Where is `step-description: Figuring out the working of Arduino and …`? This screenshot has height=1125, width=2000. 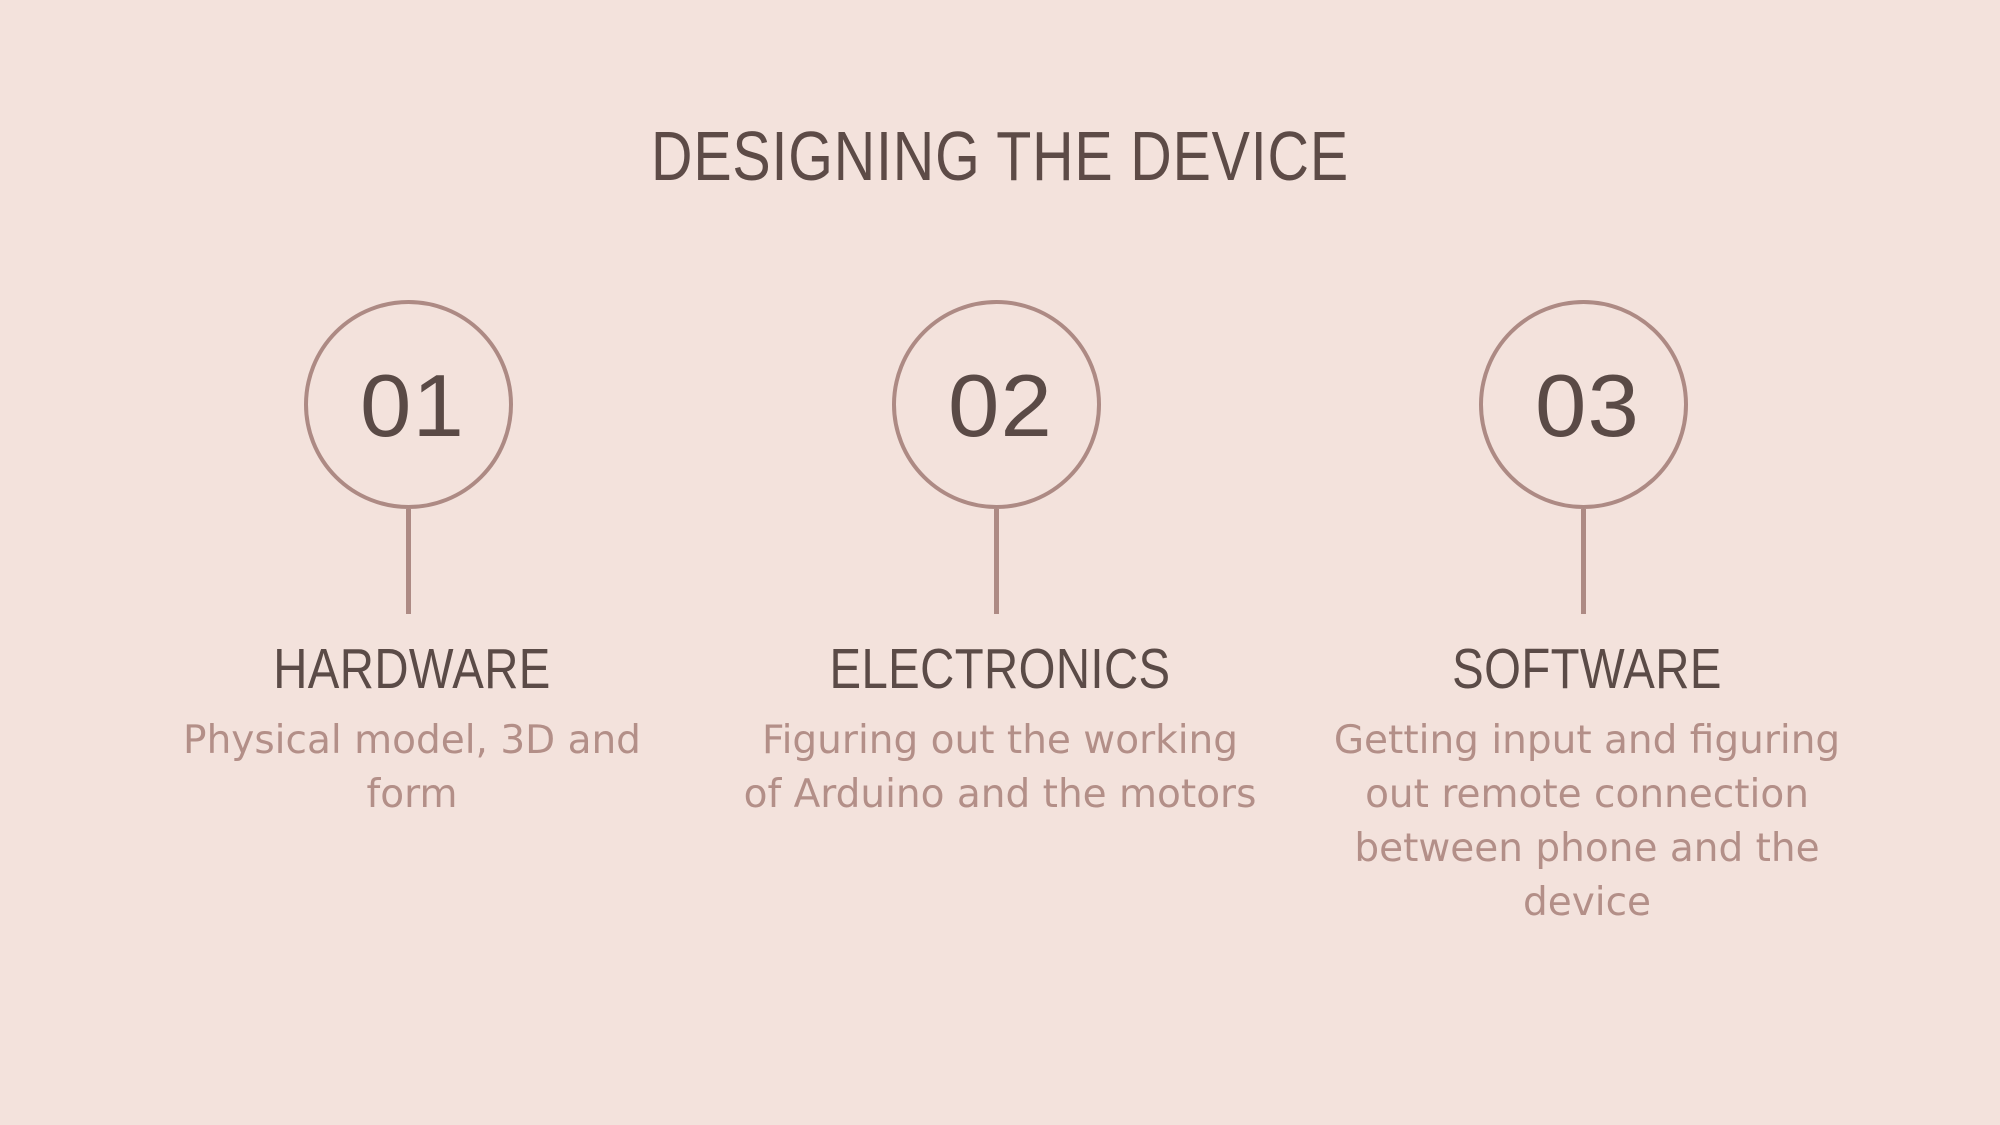 step-description: Figuring out the working of Arduino and … is located at coordinates (1000, 767).